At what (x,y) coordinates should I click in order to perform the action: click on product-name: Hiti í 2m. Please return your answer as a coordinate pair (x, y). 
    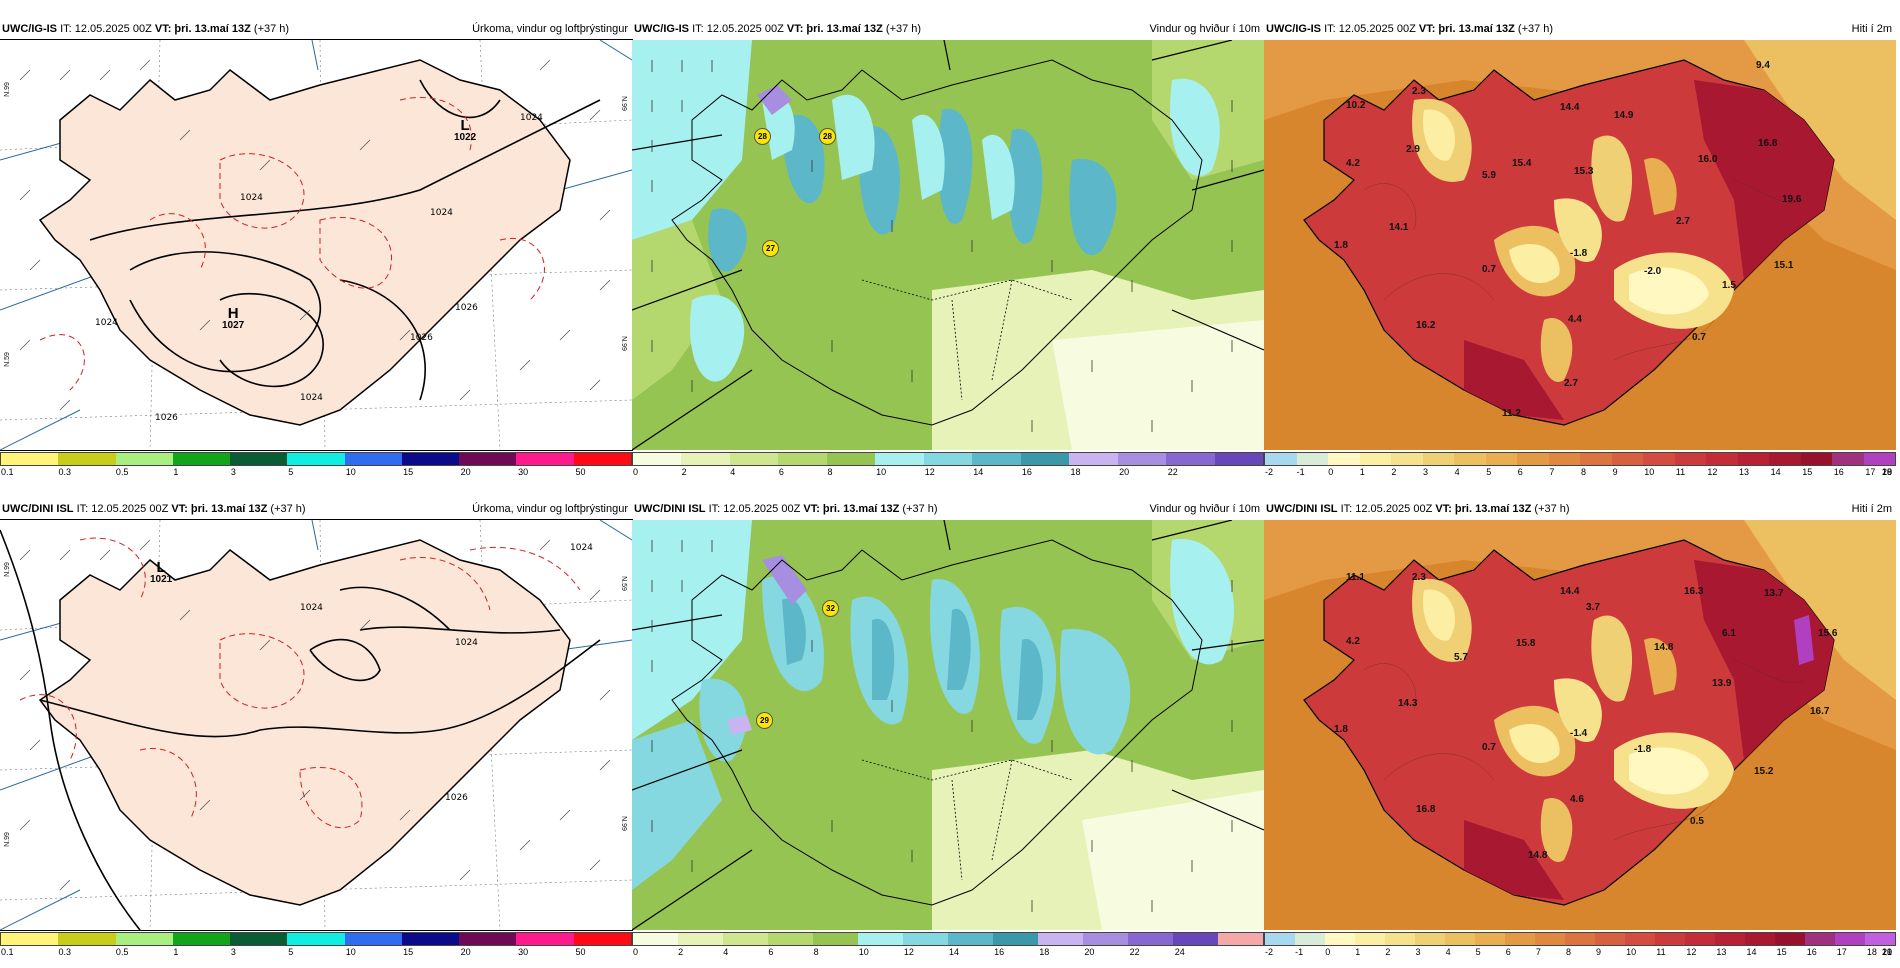
    Looking at the image, I should click on (1871, 29).